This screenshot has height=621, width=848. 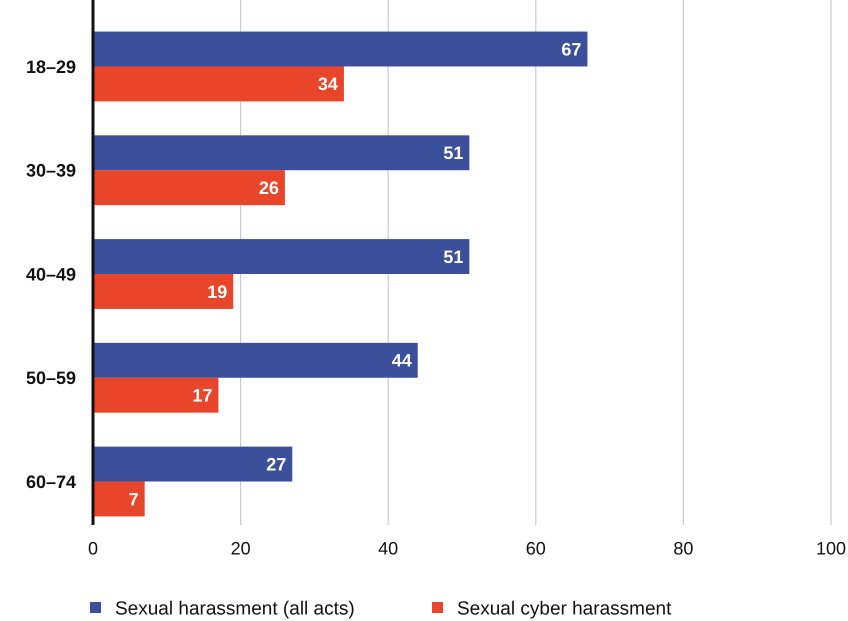 What do you see at coordinates (51, 378) in the screenshot?
I see `y-tick-label: 50–59` at bounding box center [51, 378].